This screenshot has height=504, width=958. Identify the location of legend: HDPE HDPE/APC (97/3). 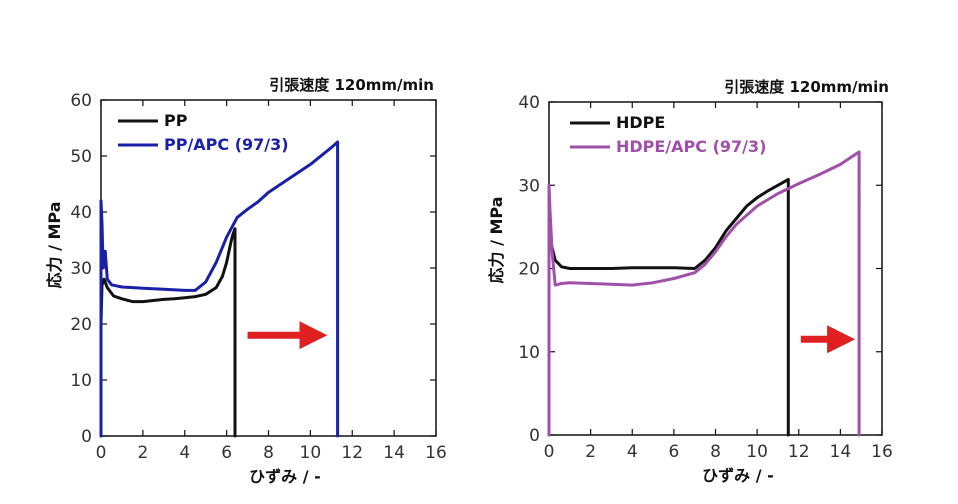
(668, 134).